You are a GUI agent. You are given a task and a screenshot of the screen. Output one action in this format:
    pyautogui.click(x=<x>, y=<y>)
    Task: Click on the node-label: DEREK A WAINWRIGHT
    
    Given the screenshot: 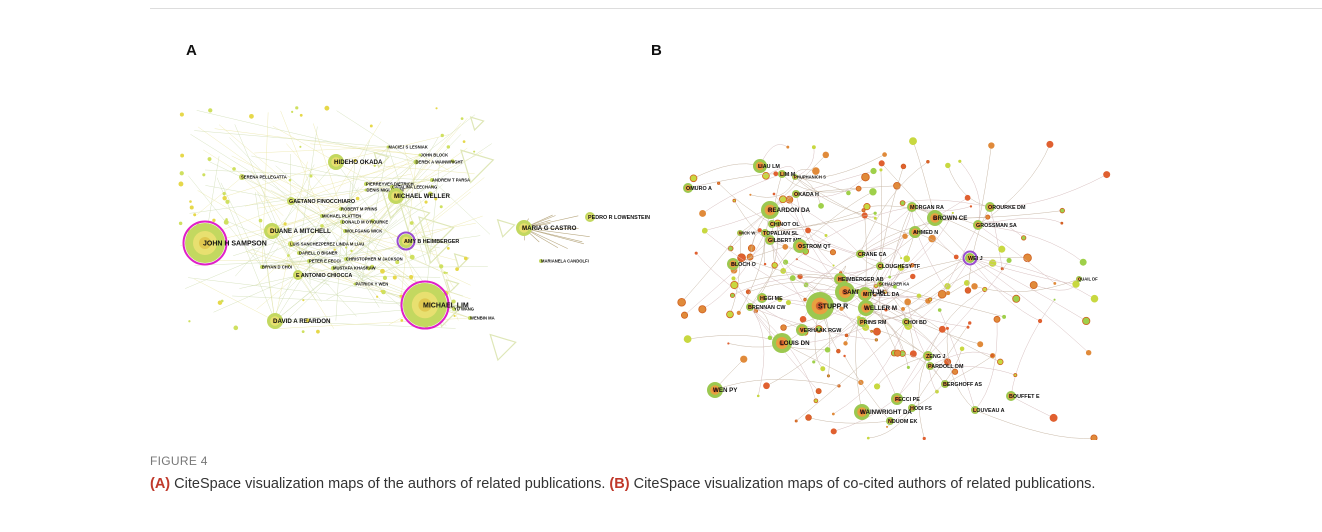 What is the action you would take?
    pyautogui.click(x=440, y=161)
    